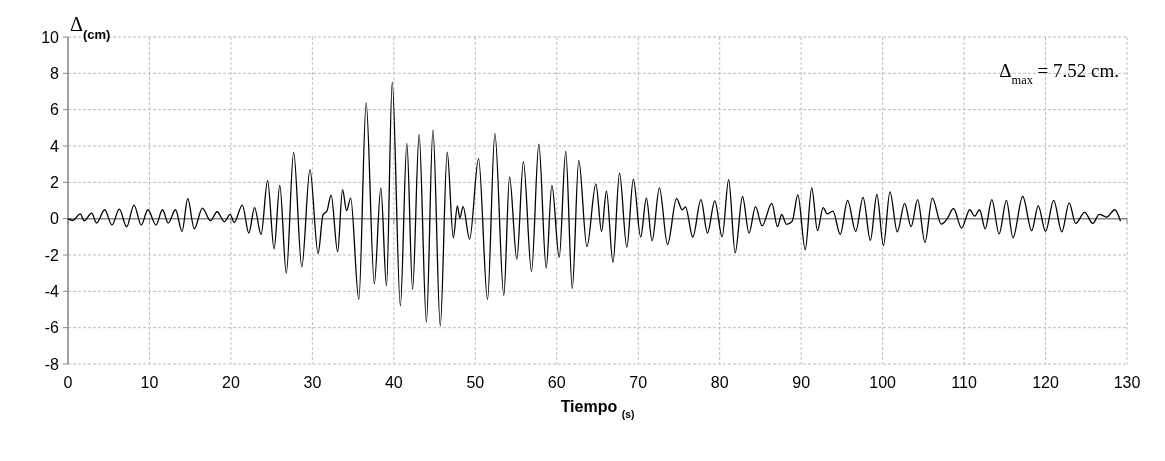  Describe the element at coordinates (55, 219) in the screenshot. I see `y-tick-label: 0` at that location.